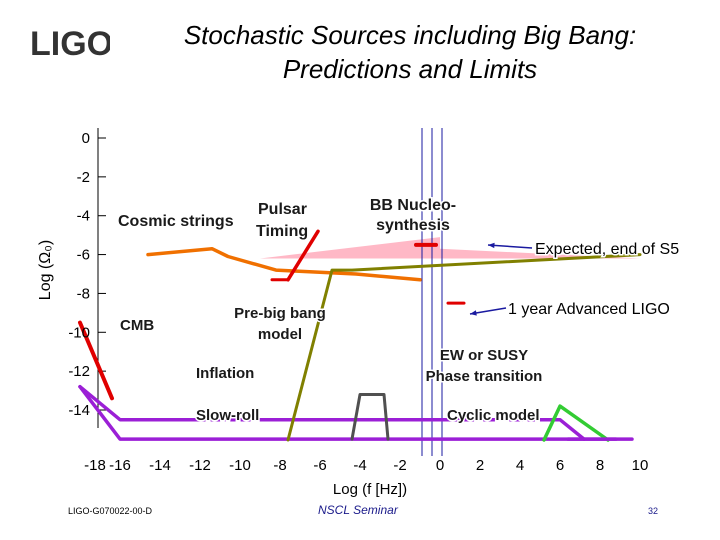  Describe the element at coordinates (284, 264) in the screenshot. I see `series-cosmic-strings` at that location.